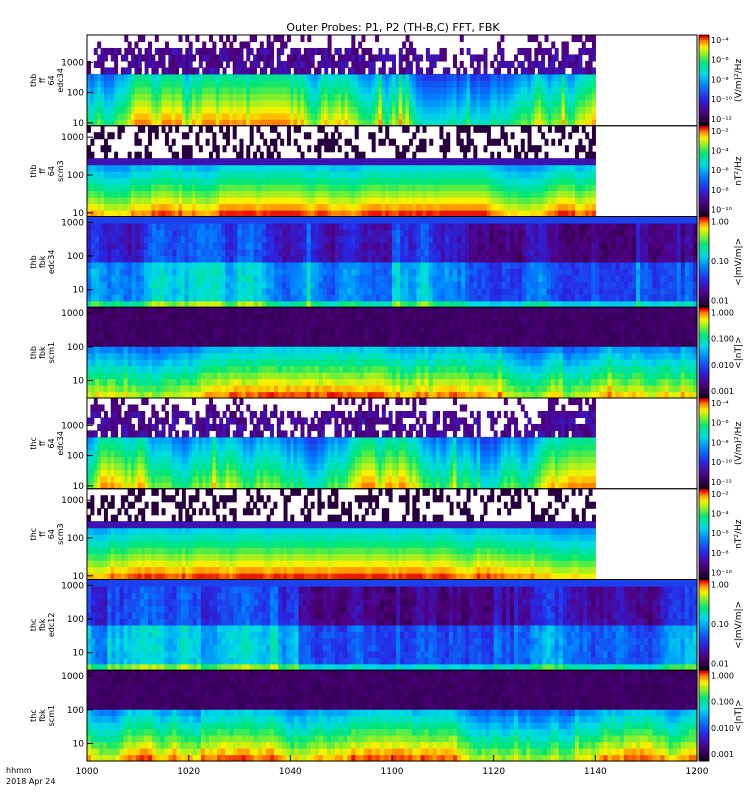  Describe the element at coordinates (704, 211) in the screenshot. I see `colorbar-step` at that location.